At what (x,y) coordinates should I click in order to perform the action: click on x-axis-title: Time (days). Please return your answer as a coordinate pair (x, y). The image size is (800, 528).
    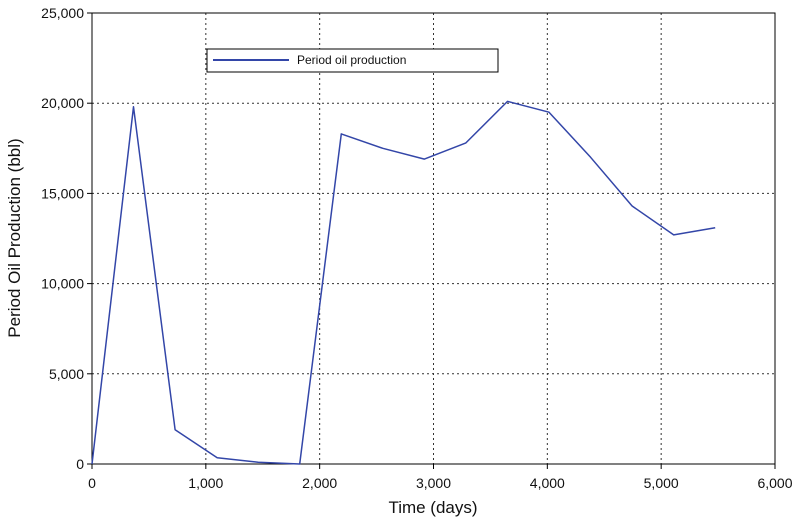
    Looking at the image, I should click on (432, 507).